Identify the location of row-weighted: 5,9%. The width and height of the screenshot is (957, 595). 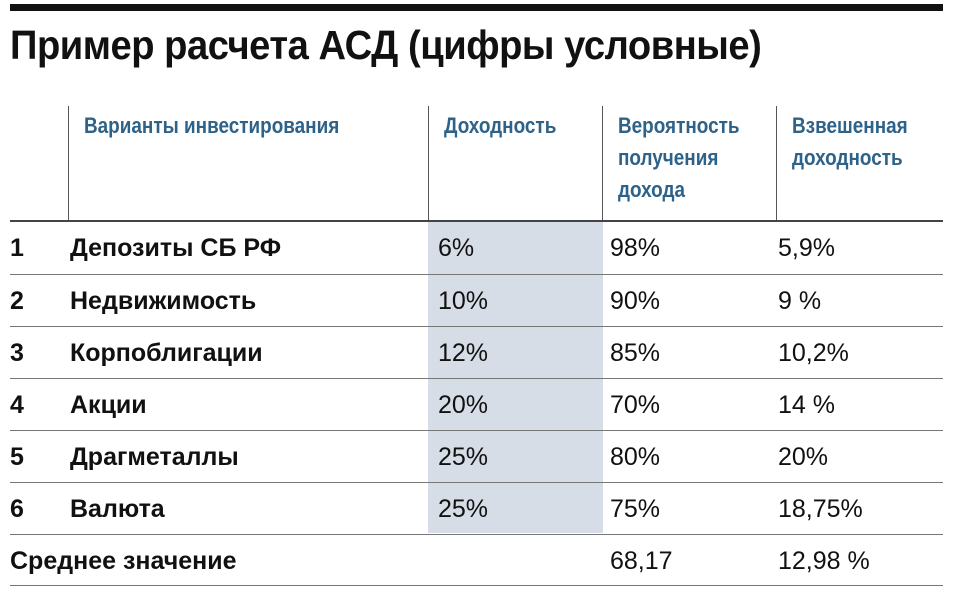
(806, 248).